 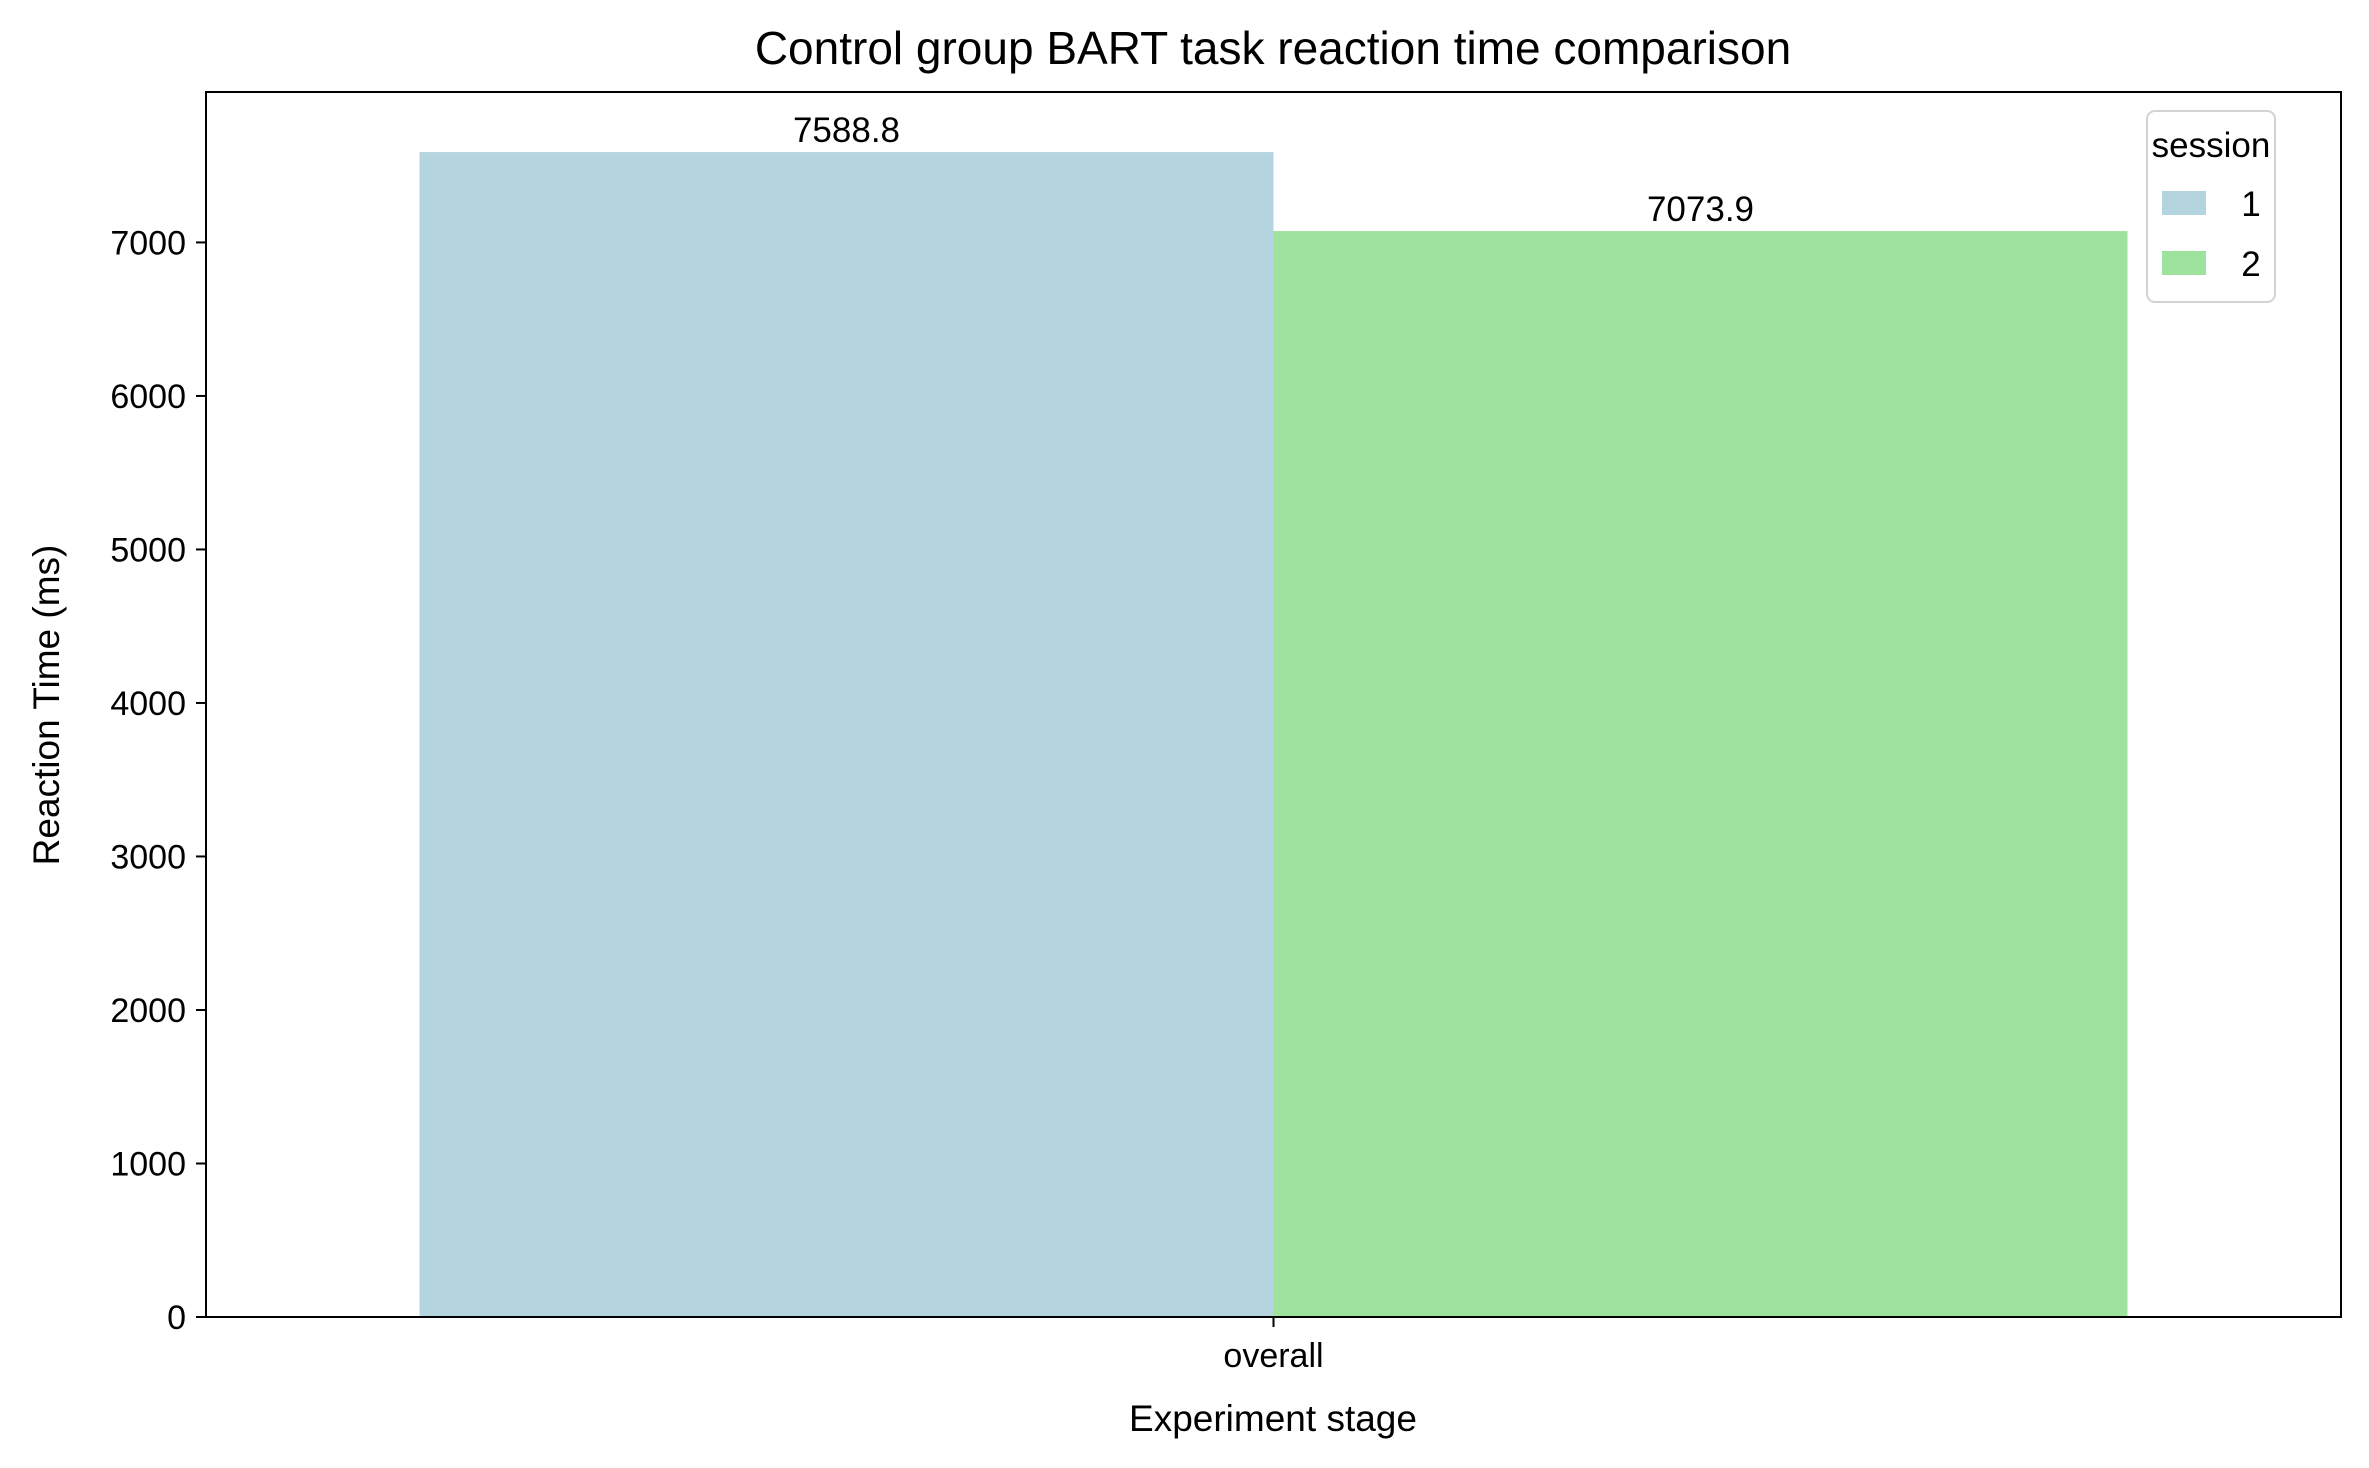 I want to click on y-tick-label: 7000, so click(x=148, y=243).